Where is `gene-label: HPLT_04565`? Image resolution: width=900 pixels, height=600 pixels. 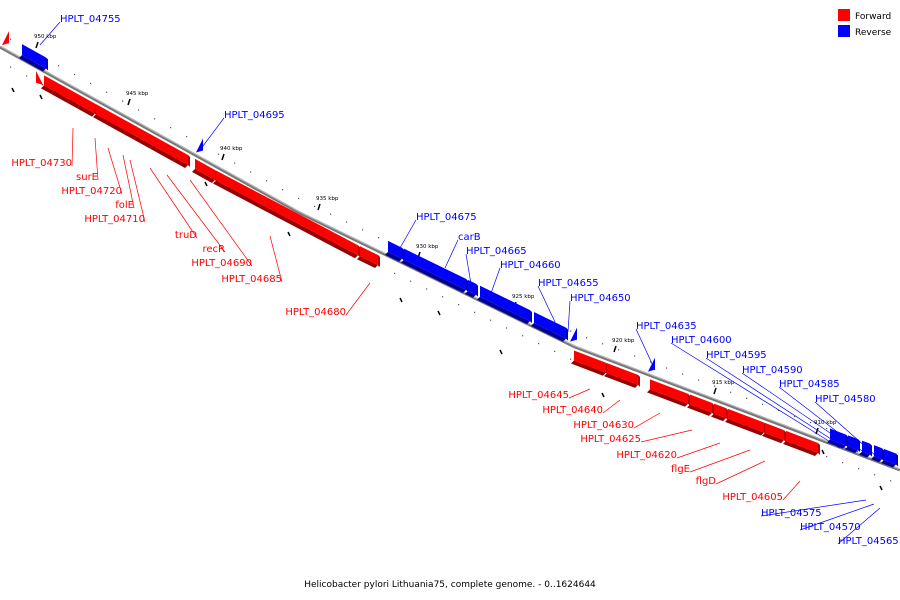
gene-label: HPLT_04565 is located at coordinates (868, 541).